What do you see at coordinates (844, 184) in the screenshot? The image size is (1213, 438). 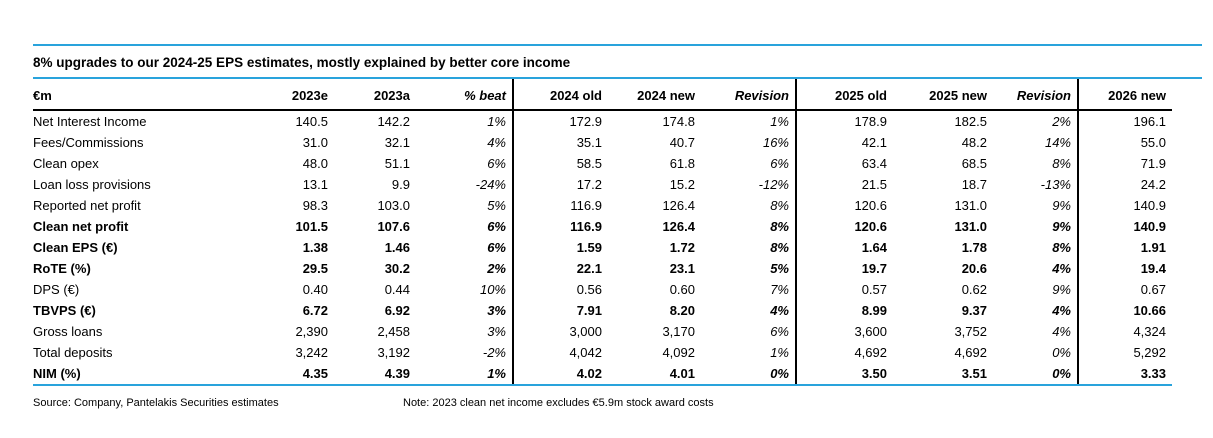 I see `cell-value: 21.5` at bounding box center [844, 184].